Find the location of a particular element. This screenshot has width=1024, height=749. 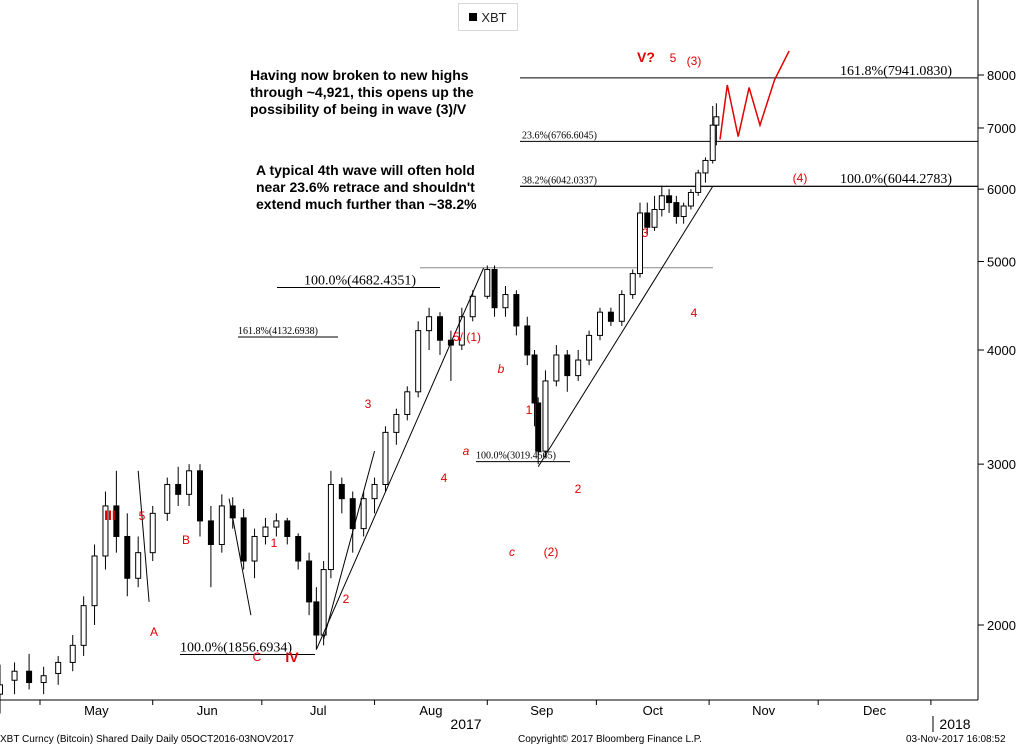

projection-line is located at coordinates (754, 95).